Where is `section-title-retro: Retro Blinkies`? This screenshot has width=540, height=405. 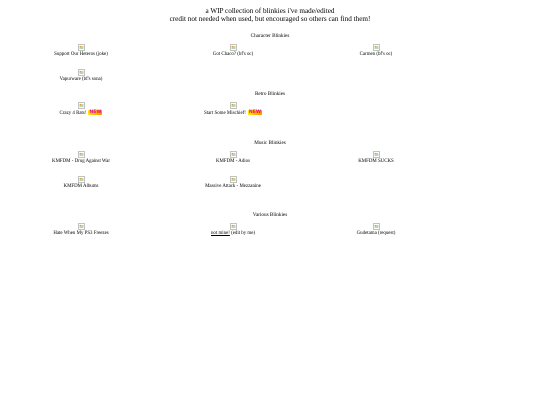
section-title-retro: Retro Blinkies is located at coordinates (270, 94).